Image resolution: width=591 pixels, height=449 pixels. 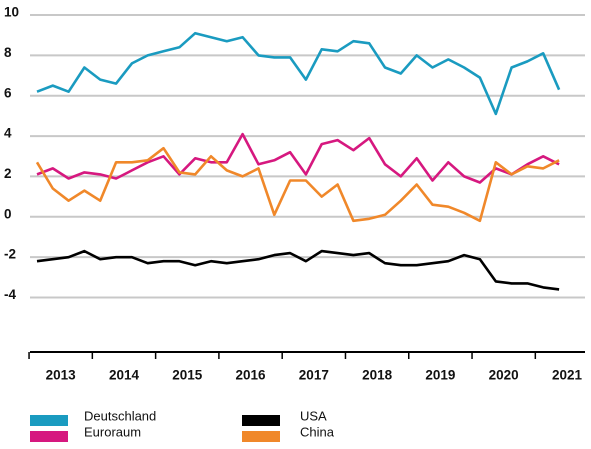 I want to click on y-tick-label: 2, so click(x=8, y=173).